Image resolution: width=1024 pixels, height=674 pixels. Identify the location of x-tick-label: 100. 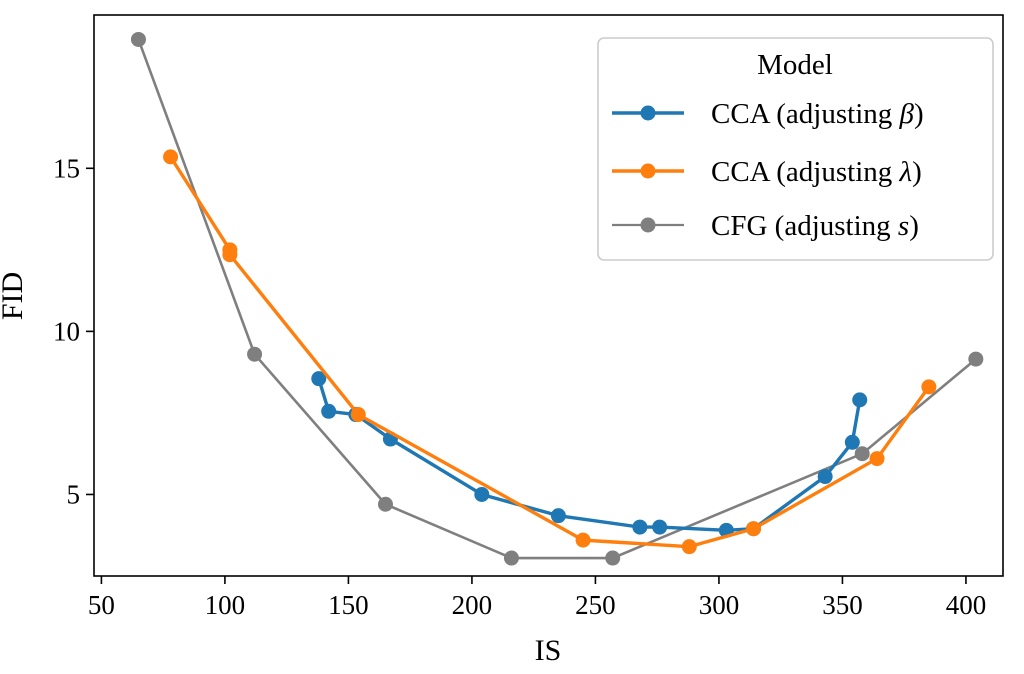
(225, 605).